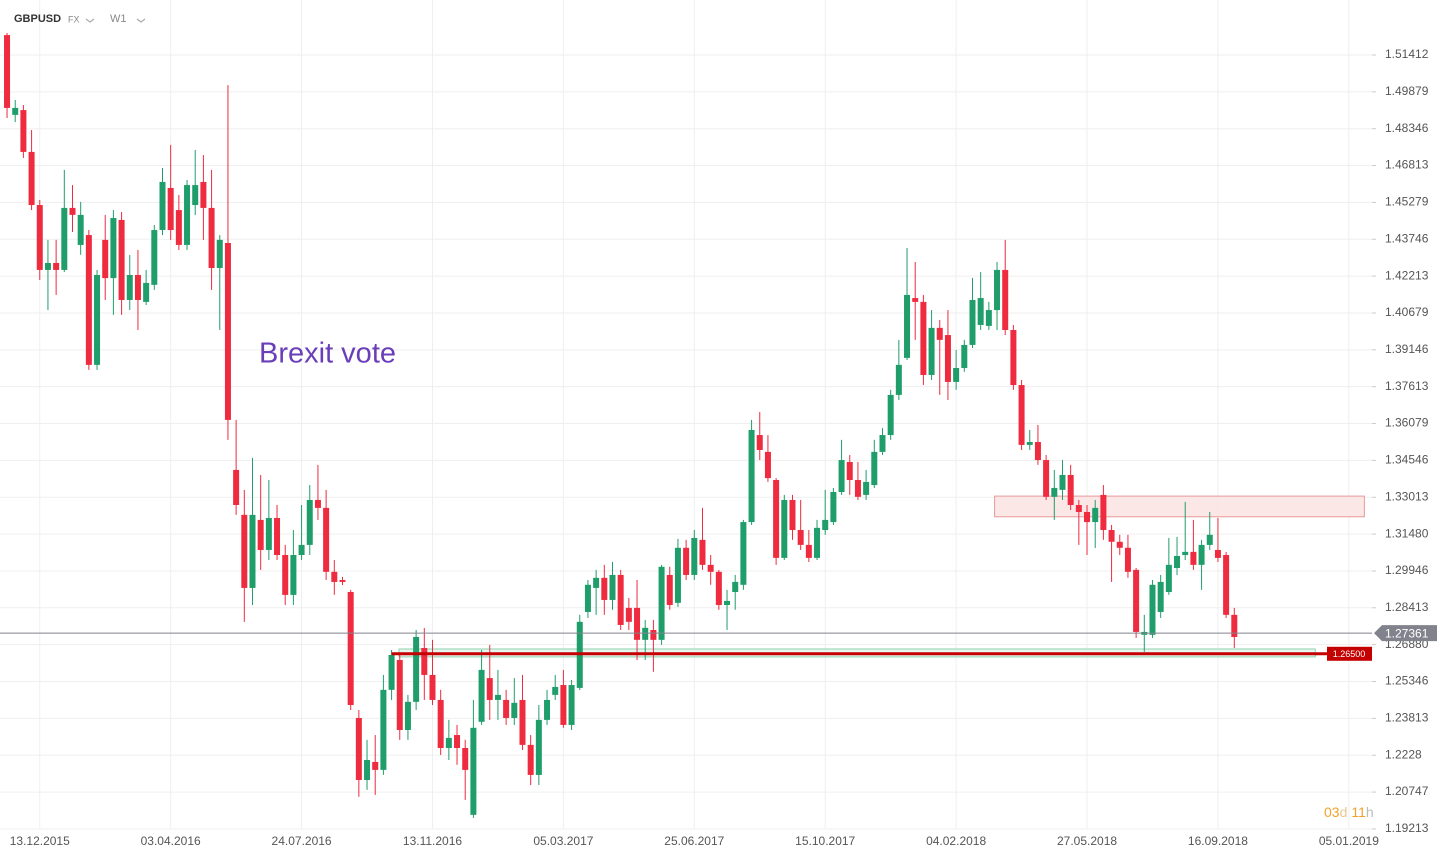 Image resolution: width=1444 pixels, height=858 pixels. Describe the element at coordinates (1407, 312) in the screenshot. I see `y-tick-label: 1.40679` at that location.